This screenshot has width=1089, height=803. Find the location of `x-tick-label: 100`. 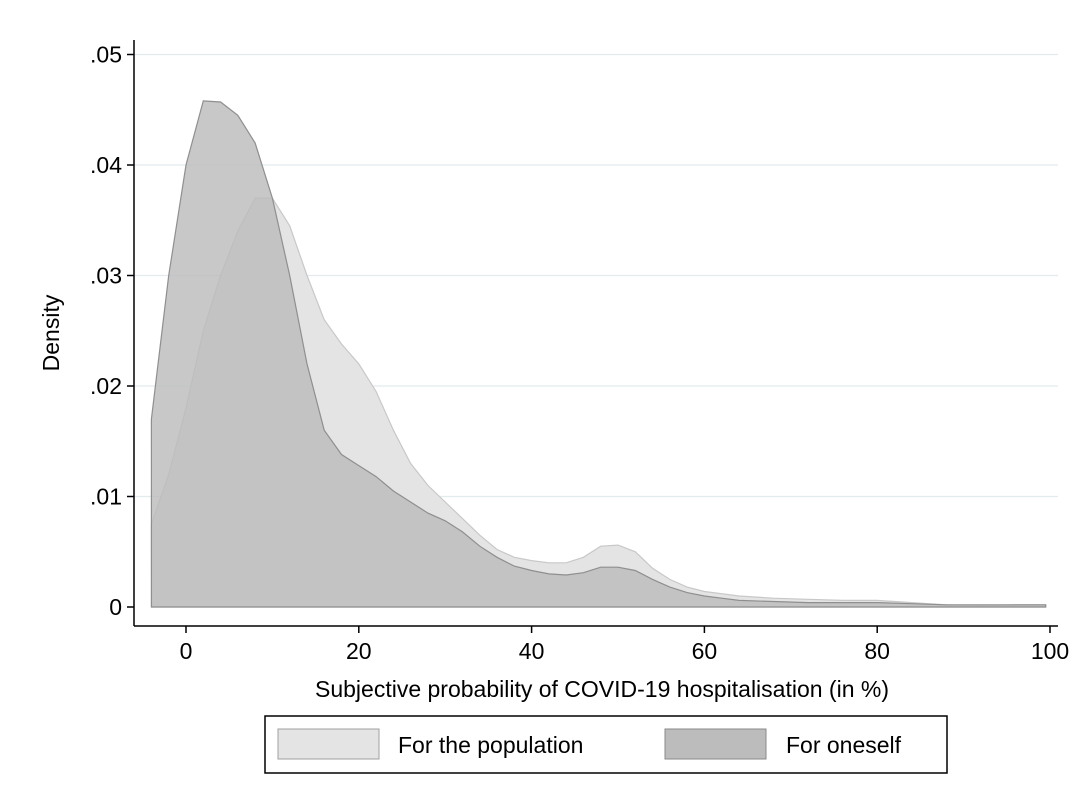

x-tick-label: 100 is located at coordinates (1050, 651).